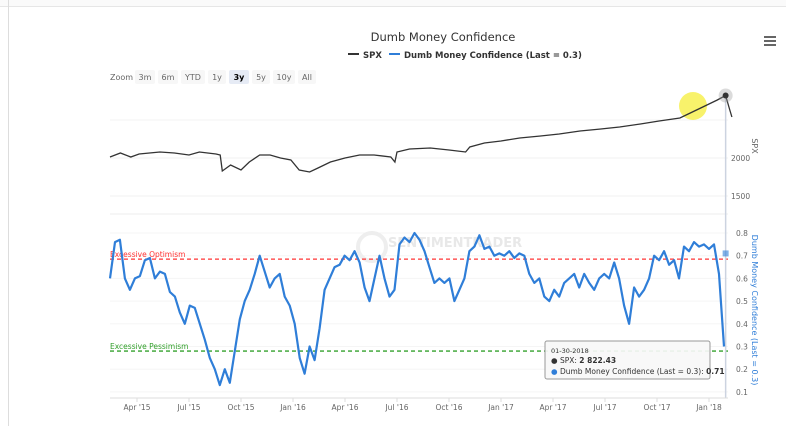  What do you see at coordinates (740, 158) in the screenshot?
I see `y-tick-label-spx: 2000` at bounding box center [740, 158].